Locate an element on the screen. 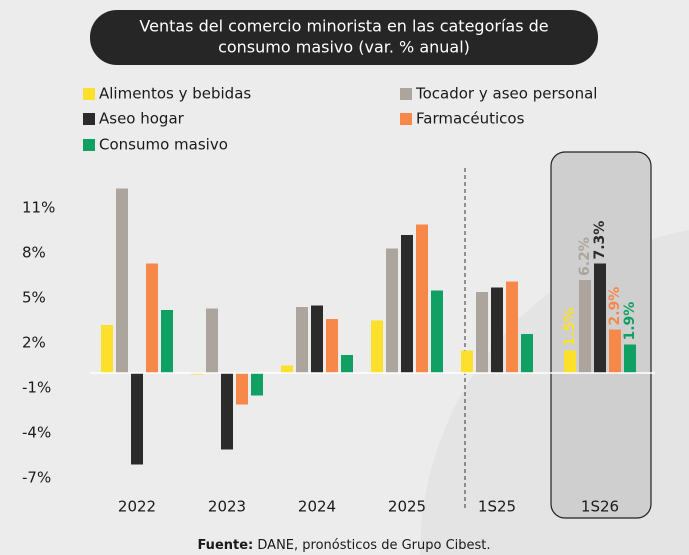 This screenshot has height=555, width=689. y-tick-label: 8% is located at coordinates (34, 253).